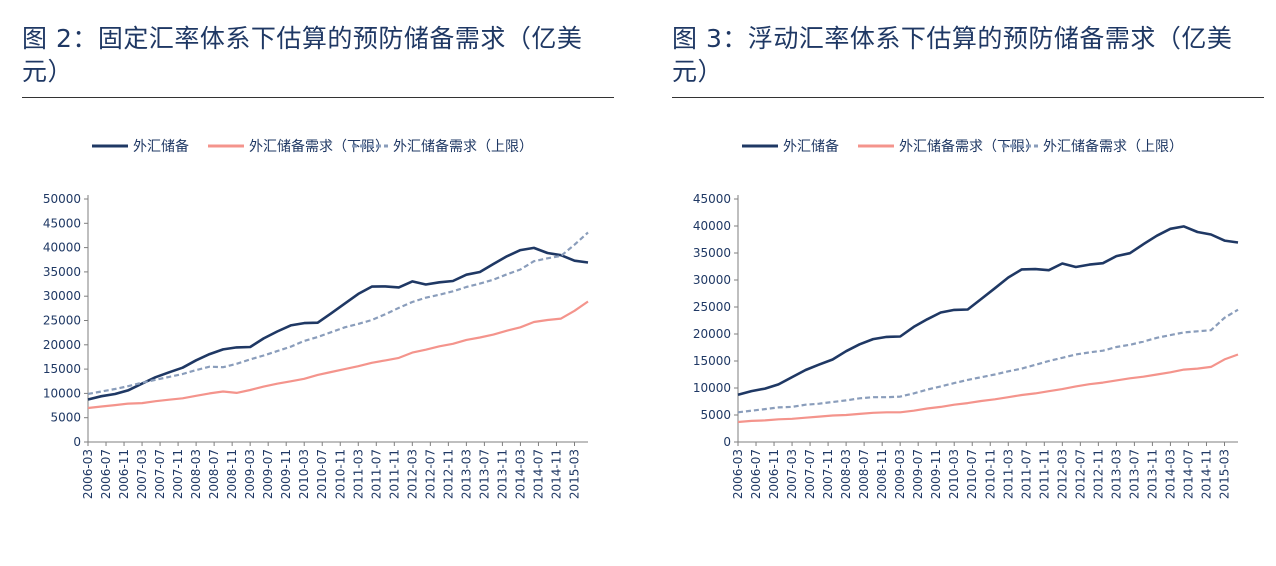 The width and height of the screenshot is (1276, 566). Describe the element at coordinates (62, 393) in the screenshot. I see `y-tick-label: 10000` at that location.